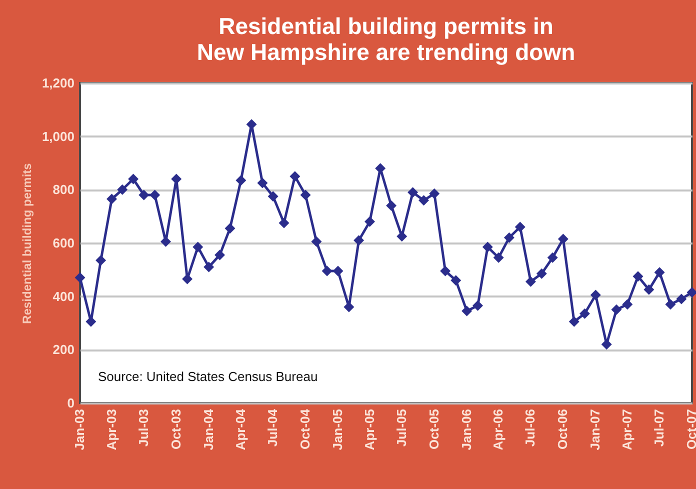  What do you see at coordinates (466, 429) in the screenshot?
I see `x-tick-label: Jan-06` at bounding box center [466, 429].